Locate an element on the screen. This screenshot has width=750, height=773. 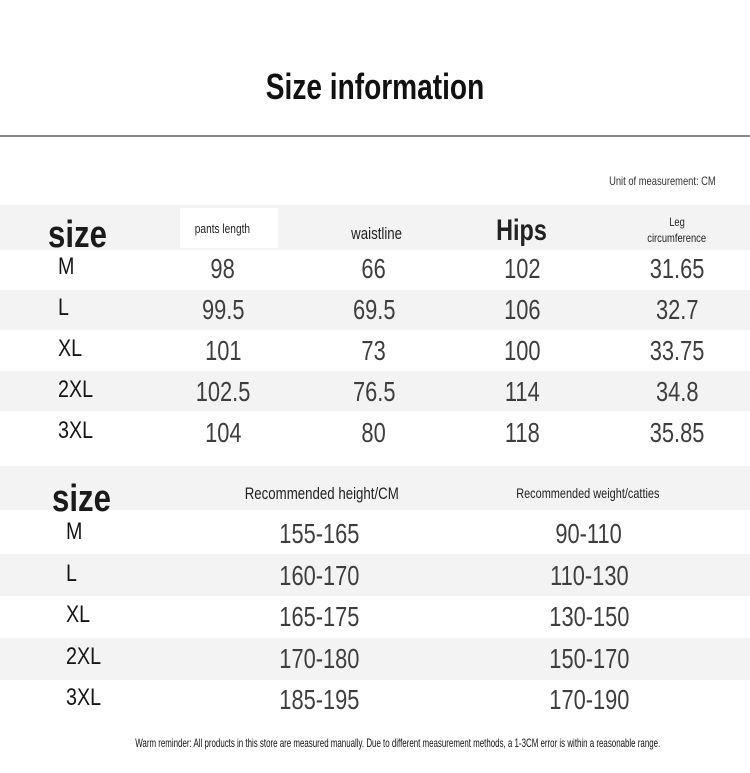
leg-cell: 33.75 is located at coordinates (677, 350).